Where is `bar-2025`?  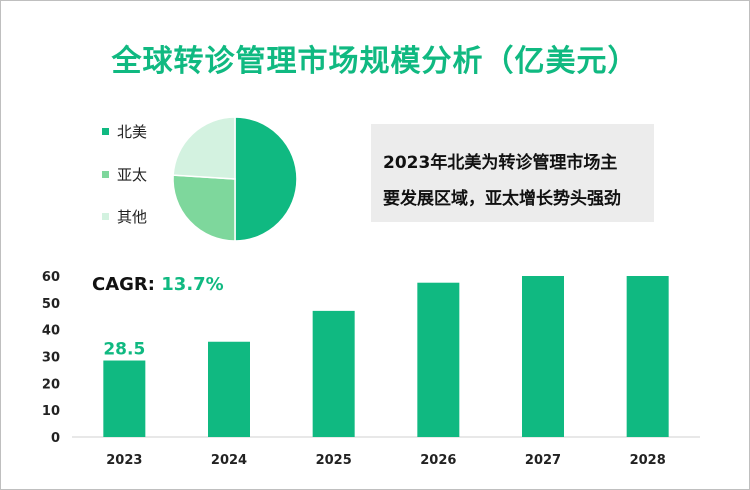 bar-2025 is located at coordinates (333, 373).